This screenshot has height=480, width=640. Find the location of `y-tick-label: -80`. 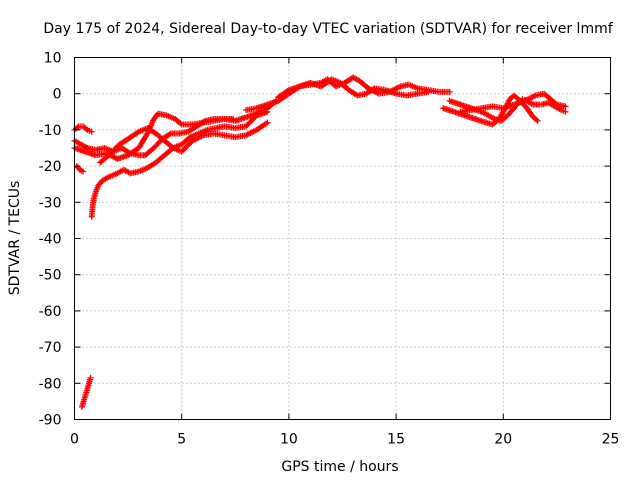

y-tick-label: -80 is located at coordinates (50, 384).